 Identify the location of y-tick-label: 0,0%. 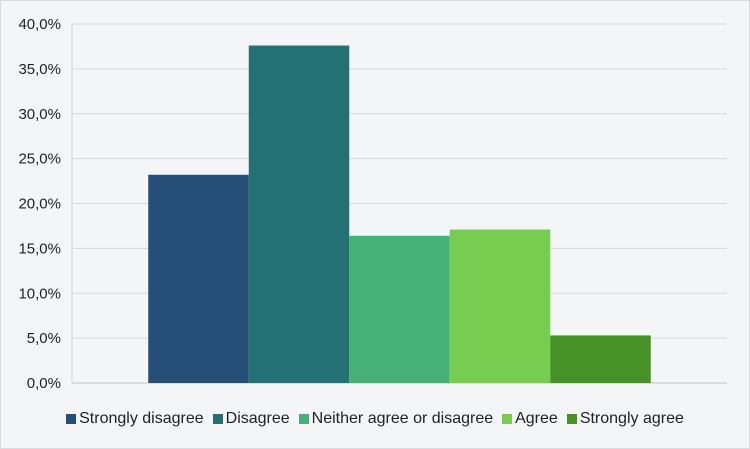
(44, 383).